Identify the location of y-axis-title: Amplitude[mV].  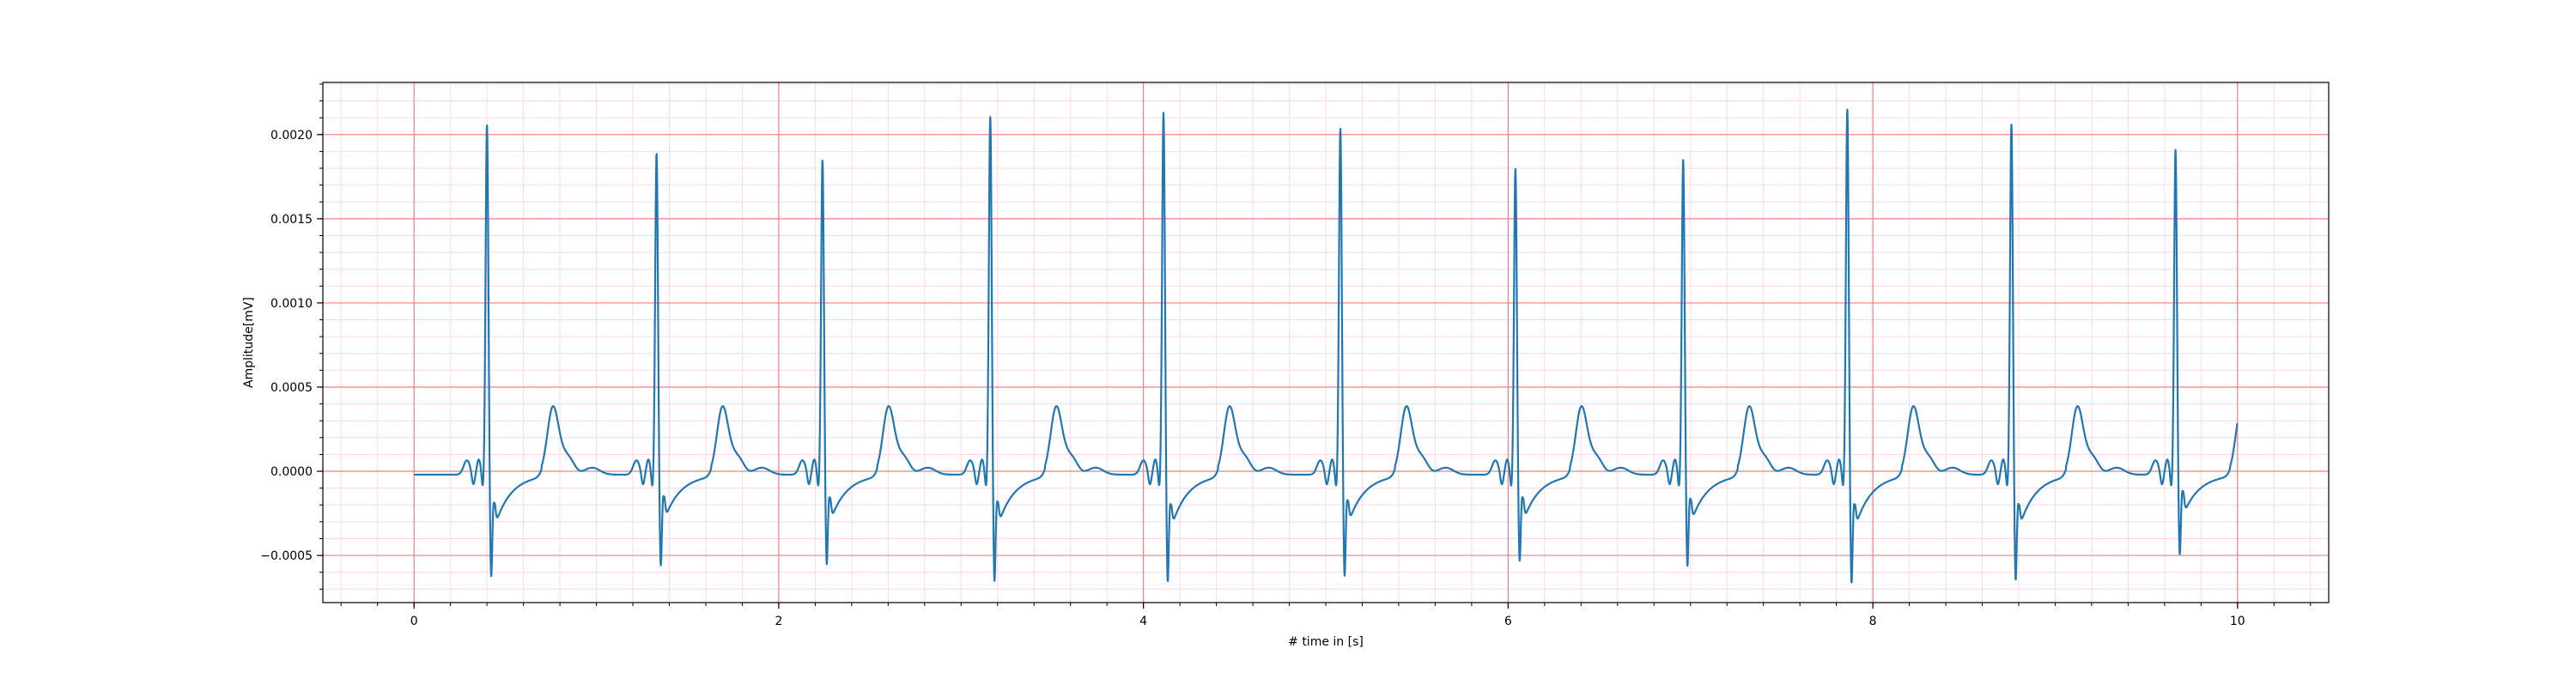
(249, 342).